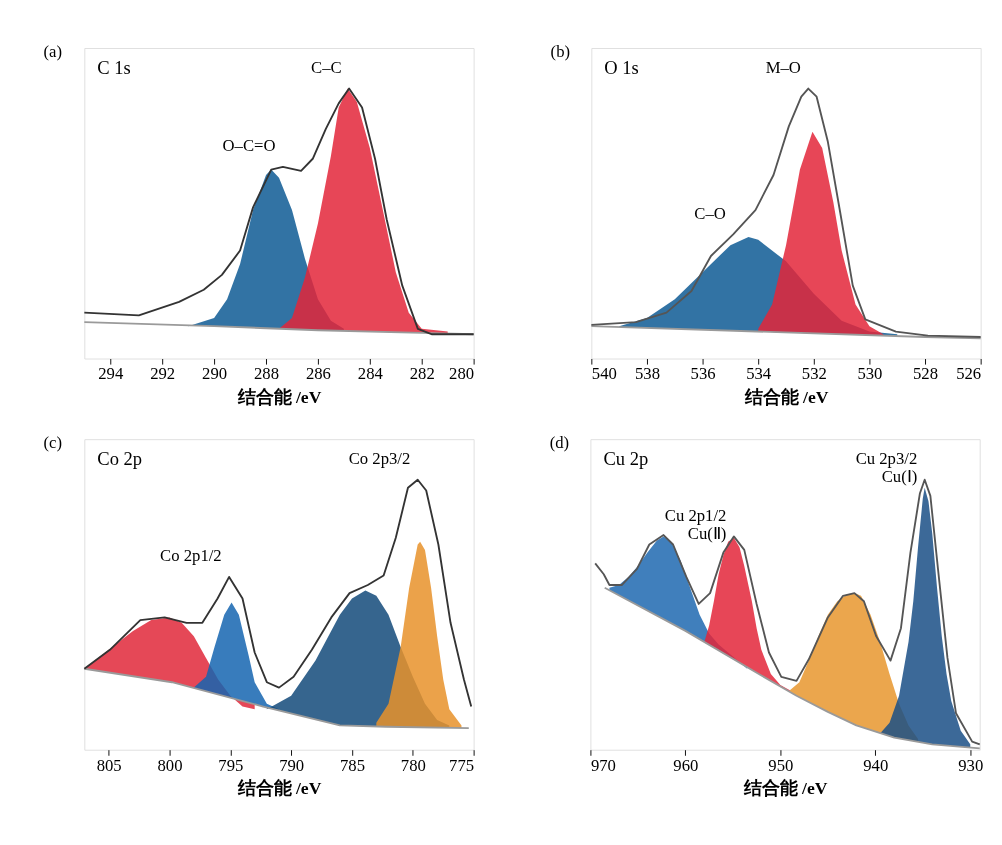  I want to click on annotation: O–C=O, so click(249, 146).